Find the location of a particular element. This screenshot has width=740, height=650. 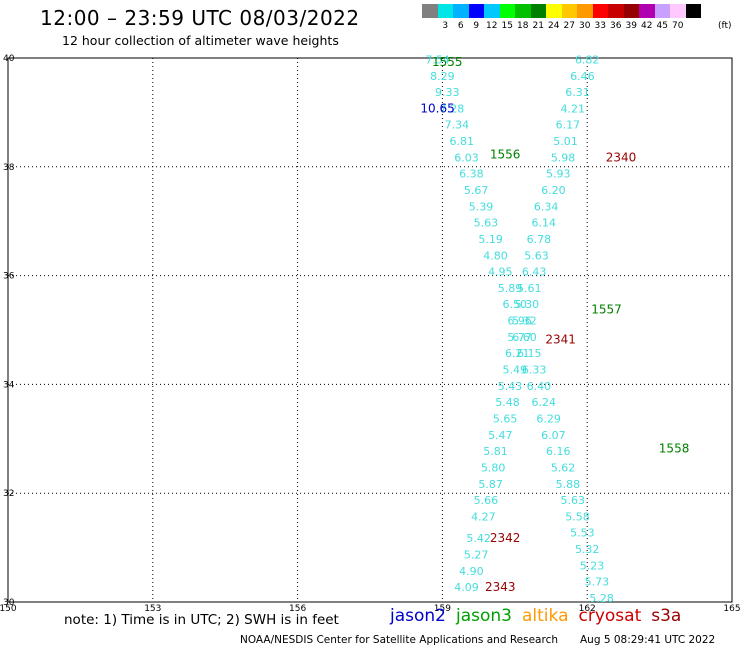

color-scale-bar: 3 6 9 12 15 18 21 24 27 30 33 36 39 42 45 70 is located at coordinates (561, 17).